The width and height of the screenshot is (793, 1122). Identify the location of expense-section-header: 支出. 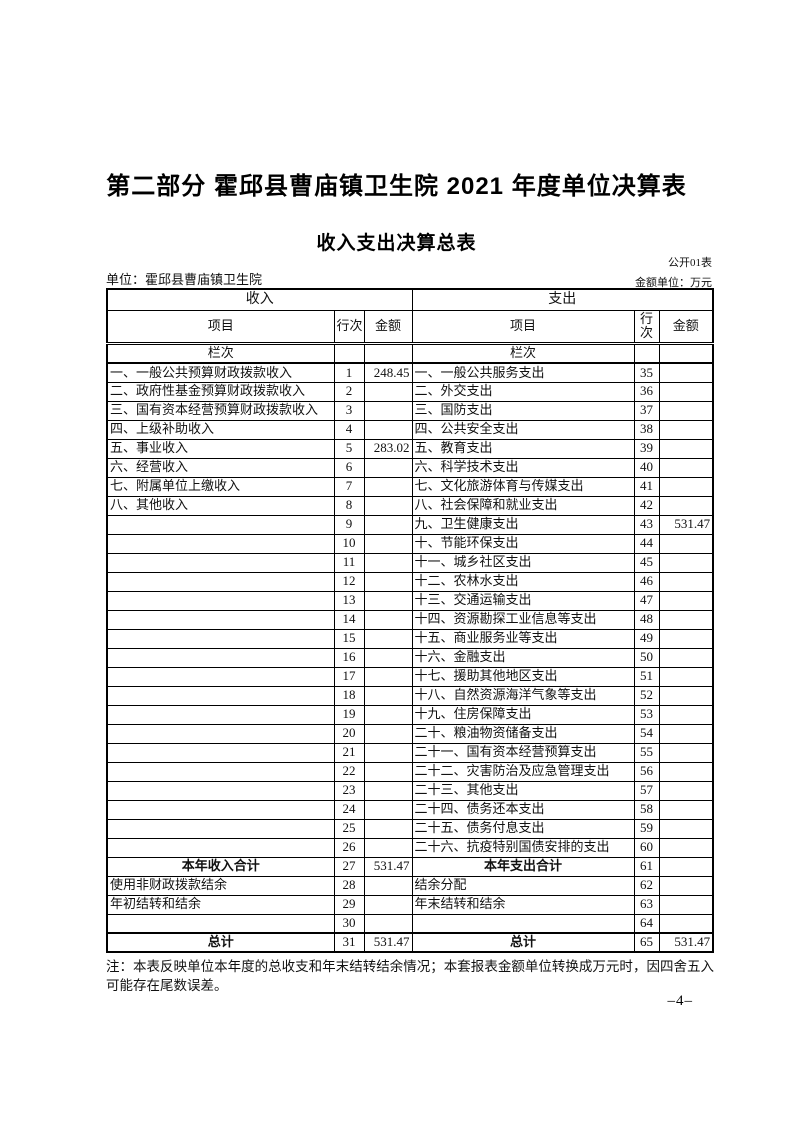
(562, 299).